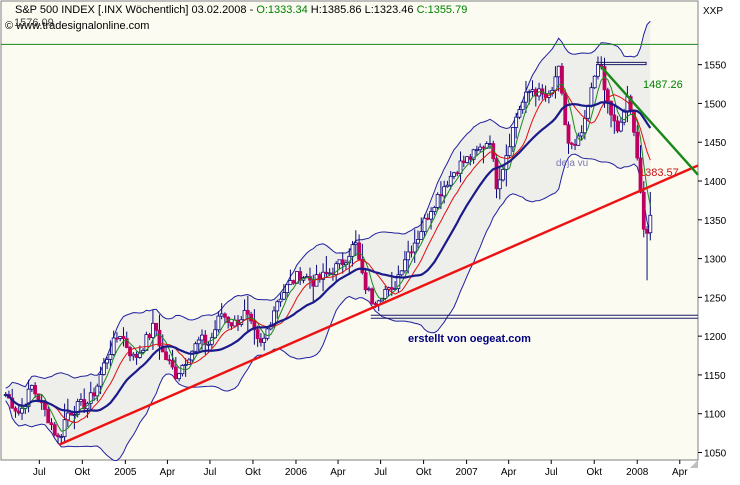  What do you see at coordinates (34, 23) in the screenshot?
I see `top-line-label: 1576.09` at bounding box center [34, 23].